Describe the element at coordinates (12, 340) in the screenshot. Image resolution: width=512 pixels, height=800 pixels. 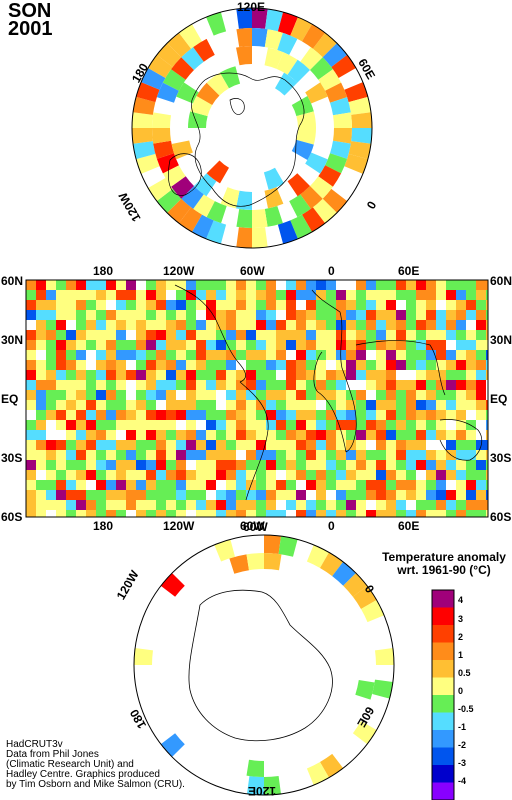
I see `left-lat-30n: 30N` at that location.